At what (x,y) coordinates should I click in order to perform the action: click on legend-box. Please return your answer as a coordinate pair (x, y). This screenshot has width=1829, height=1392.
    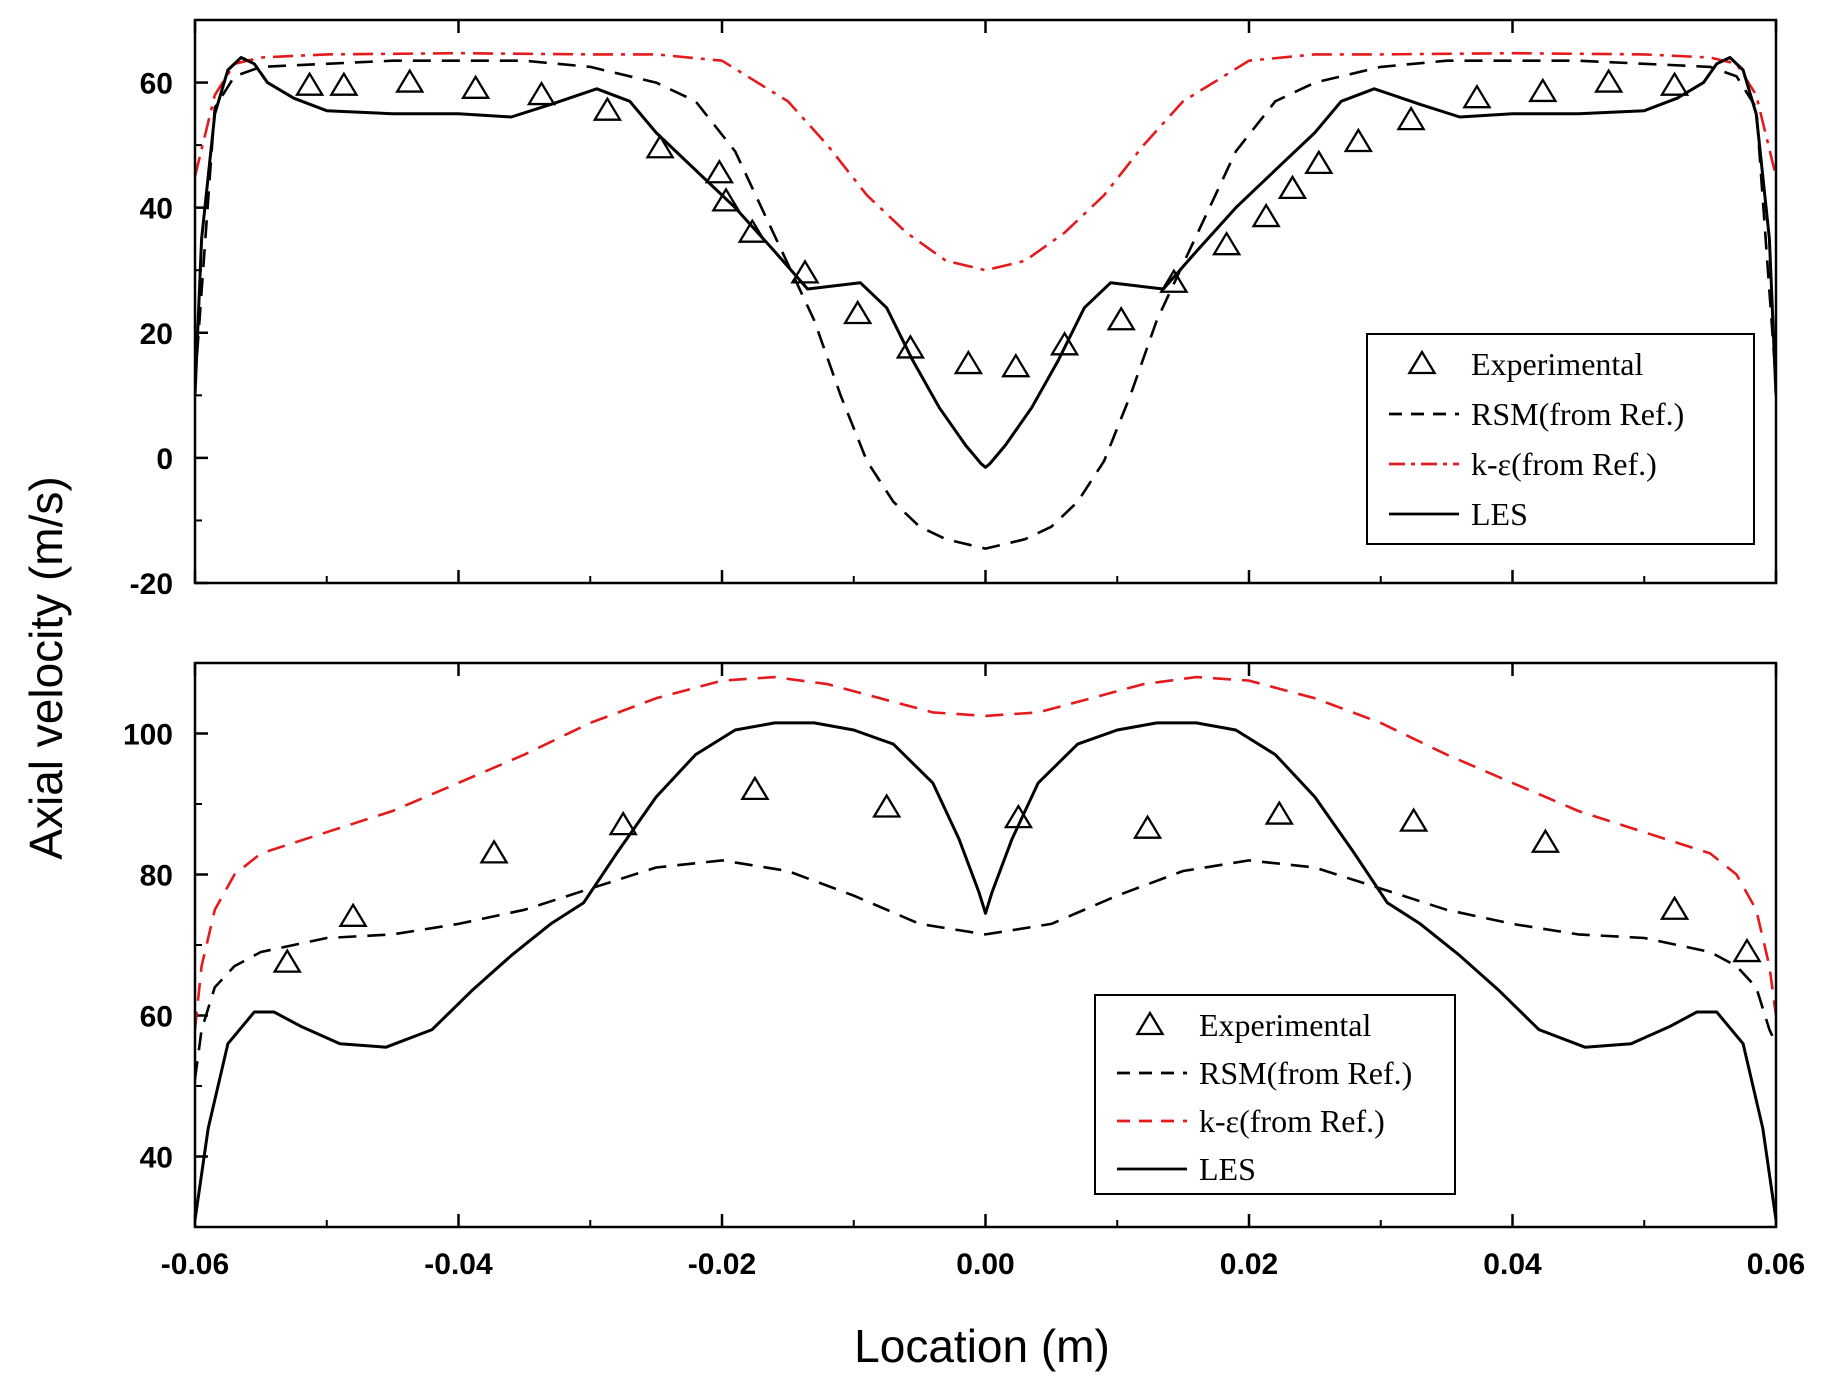
    Looking at the image, I should click on (1275, 1094).